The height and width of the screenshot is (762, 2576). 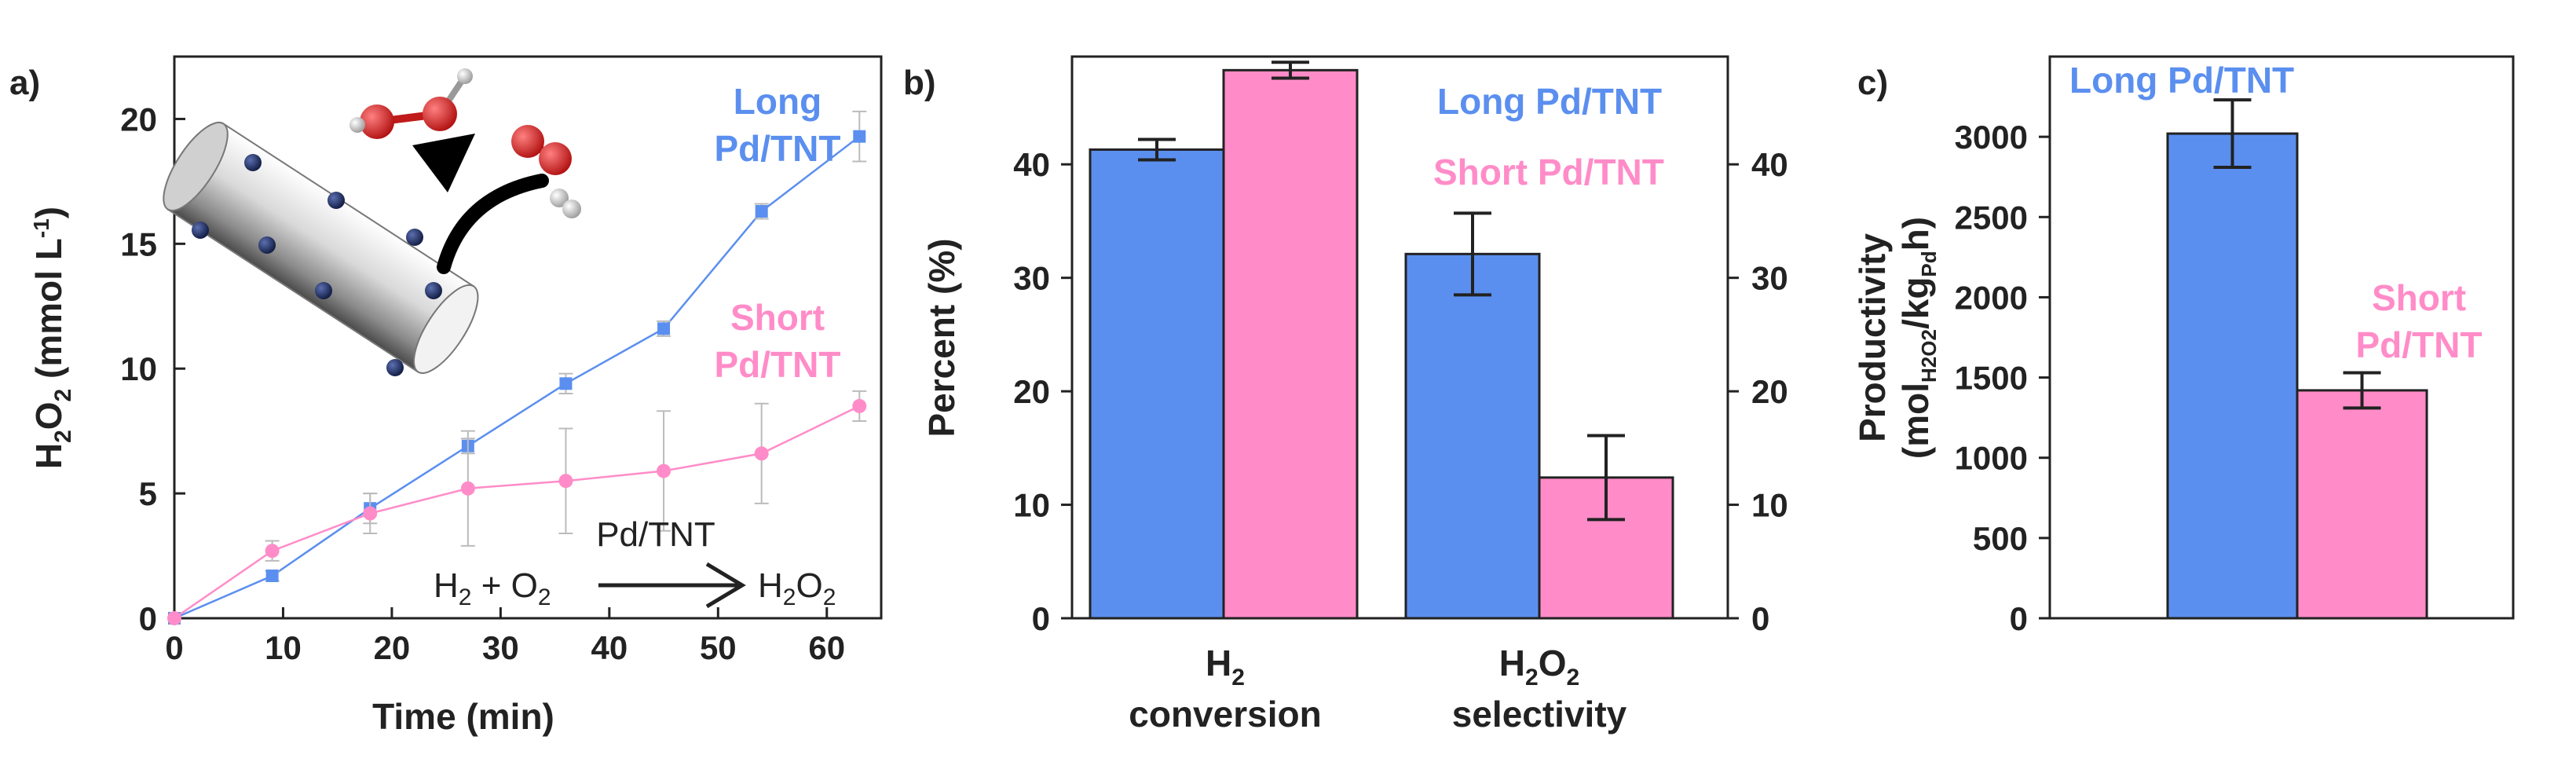 I want to click on reaction-arrow-head, so click(x=725, y=585).